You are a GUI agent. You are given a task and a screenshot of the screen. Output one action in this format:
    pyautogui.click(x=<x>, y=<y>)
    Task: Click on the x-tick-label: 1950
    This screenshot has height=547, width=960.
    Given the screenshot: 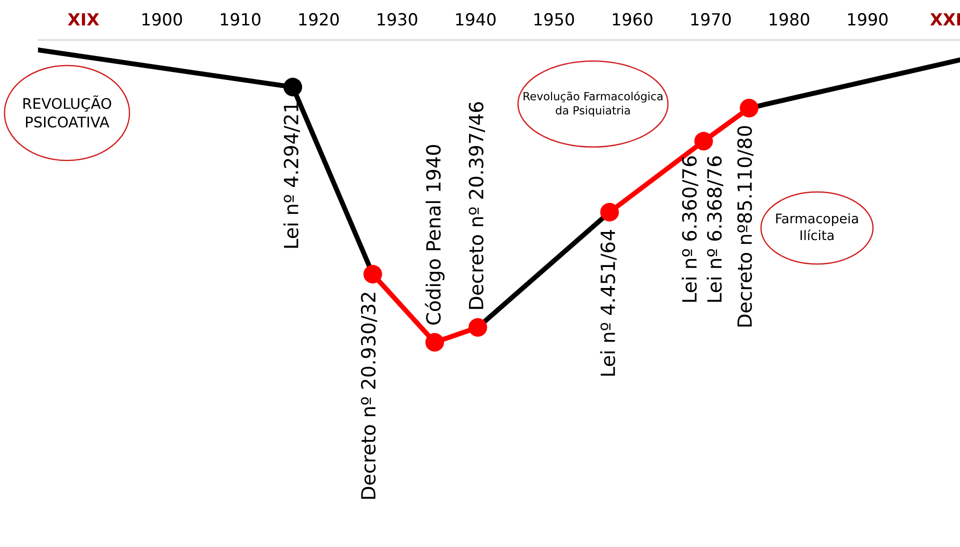 What is the action you would take?
    pyautogui.click(x=554, y=19)
    